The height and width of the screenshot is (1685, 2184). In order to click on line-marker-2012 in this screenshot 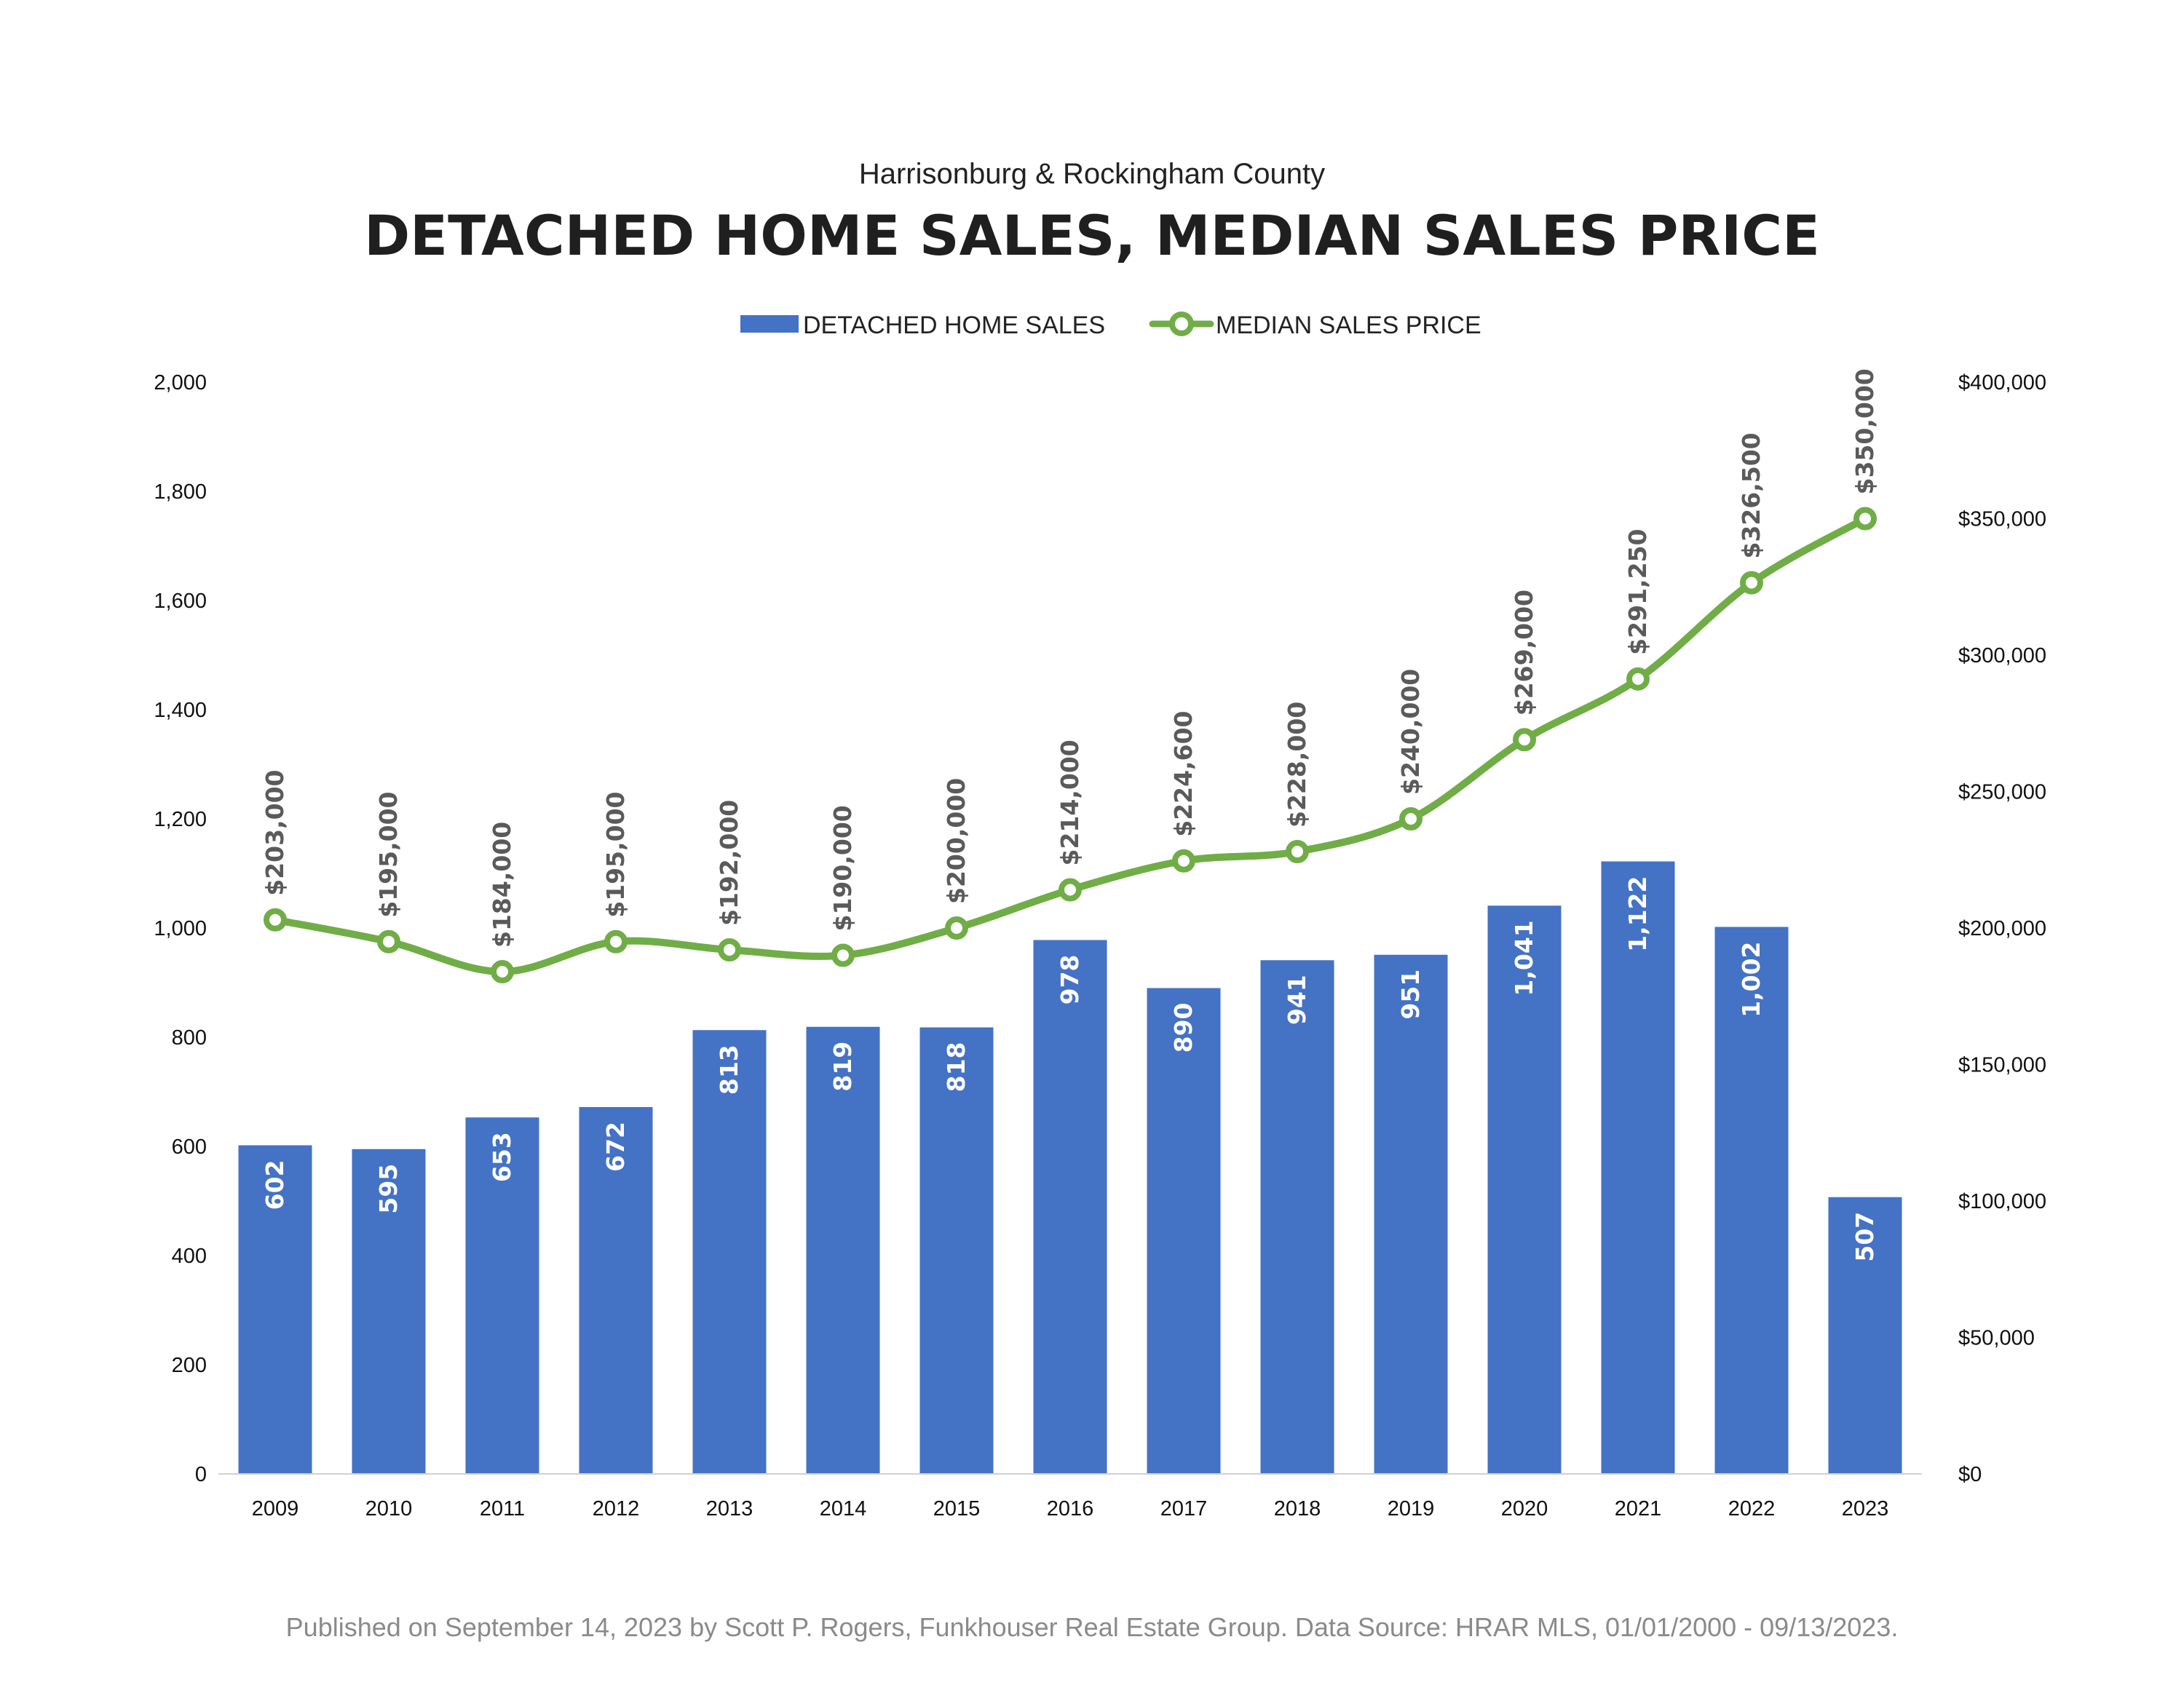, I will do `click(616, 941)`.